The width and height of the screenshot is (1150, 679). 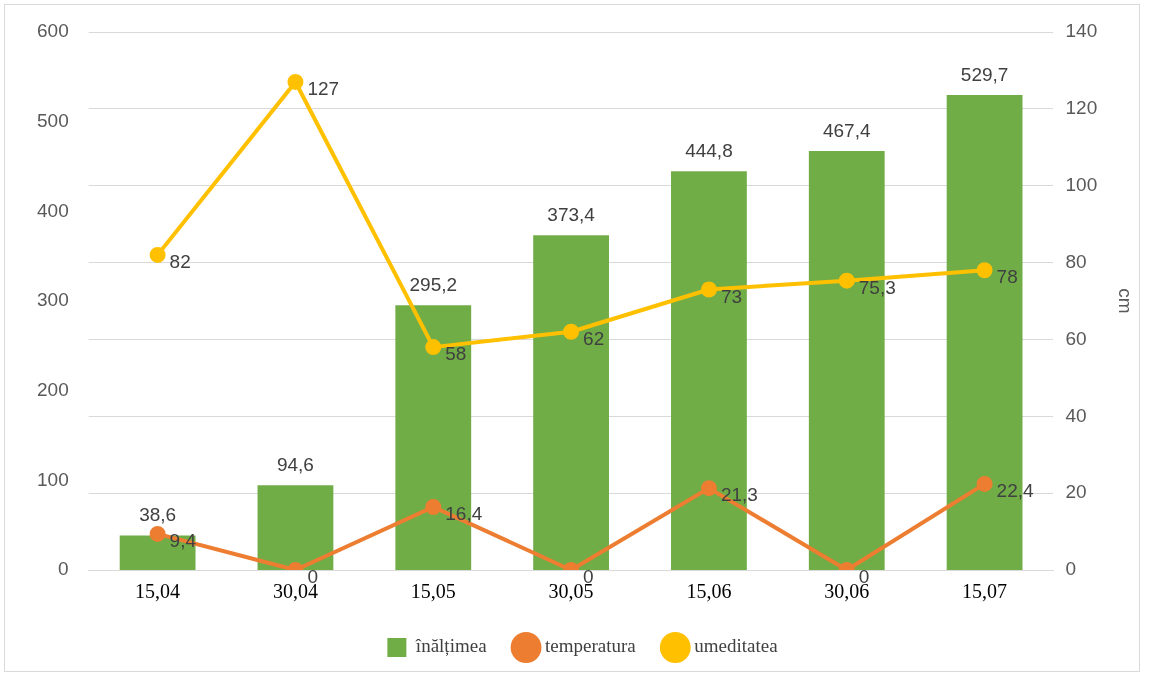 What do you see at coordinates (1071, 569) in the screenshot?
I see `y2-tick-label: 0` at bounding box center [1071, 569].